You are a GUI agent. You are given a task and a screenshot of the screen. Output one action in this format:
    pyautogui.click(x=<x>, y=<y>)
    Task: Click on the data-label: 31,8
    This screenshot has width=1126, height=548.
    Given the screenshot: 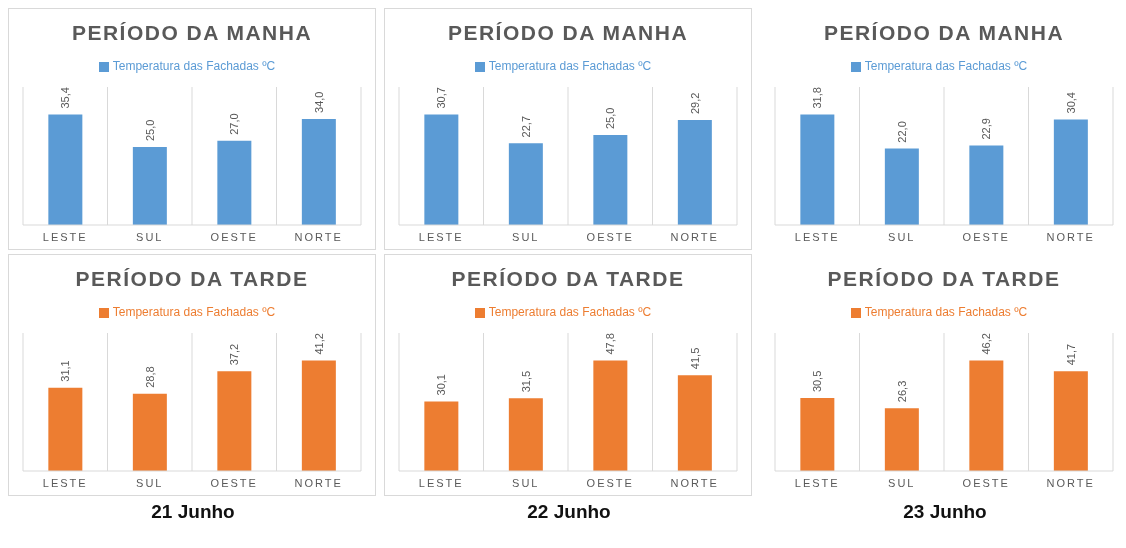 What is the action you would take?
    pyautogui.click(x=817, y=98)
    